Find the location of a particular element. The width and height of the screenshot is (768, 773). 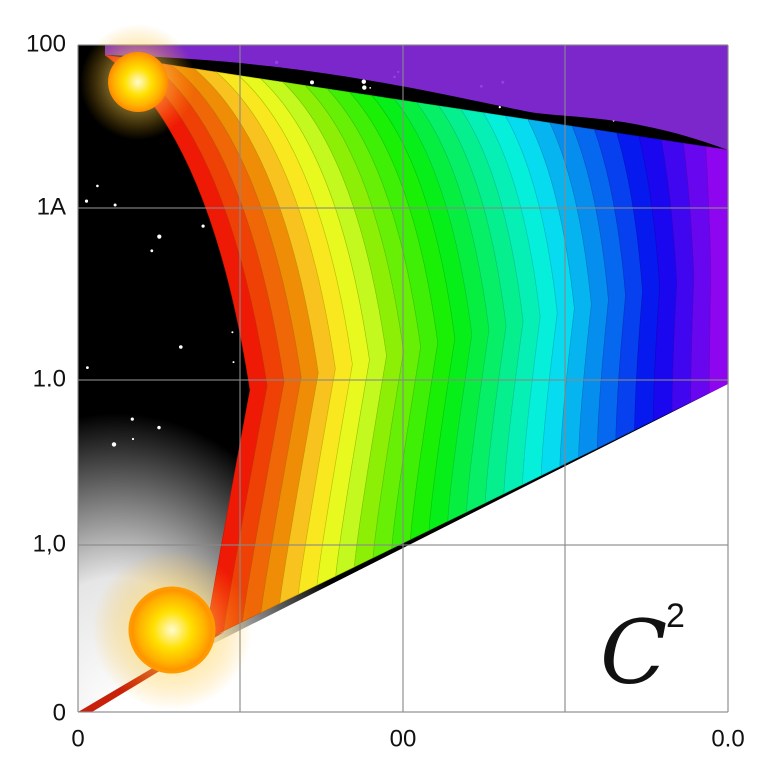

annotation-base: C is located at coordinates (633, 652).